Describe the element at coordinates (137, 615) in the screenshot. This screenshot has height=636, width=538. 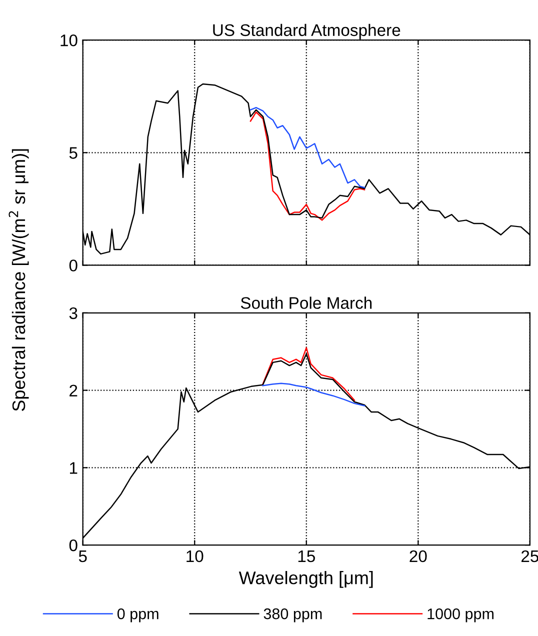
I see `legend-label: 0 ppm` at that location.